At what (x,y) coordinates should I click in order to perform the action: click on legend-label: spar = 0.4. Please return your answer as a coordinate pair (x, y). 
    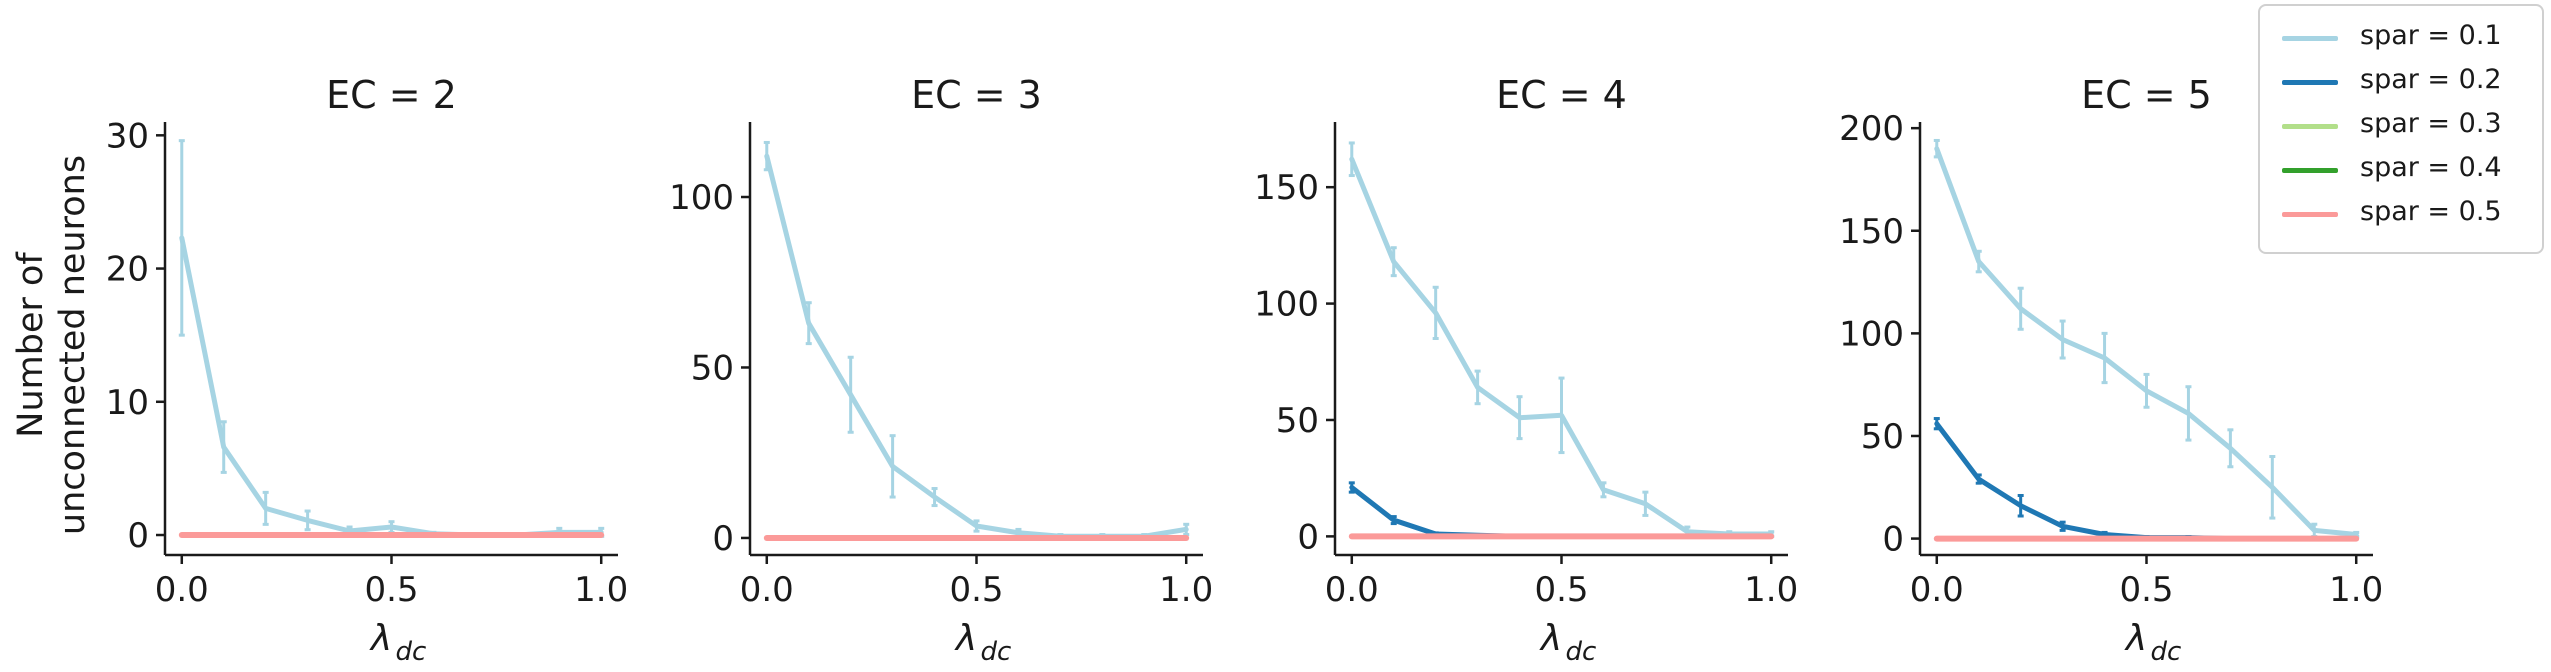
    Looking at the image, I should click on (2431, 167).